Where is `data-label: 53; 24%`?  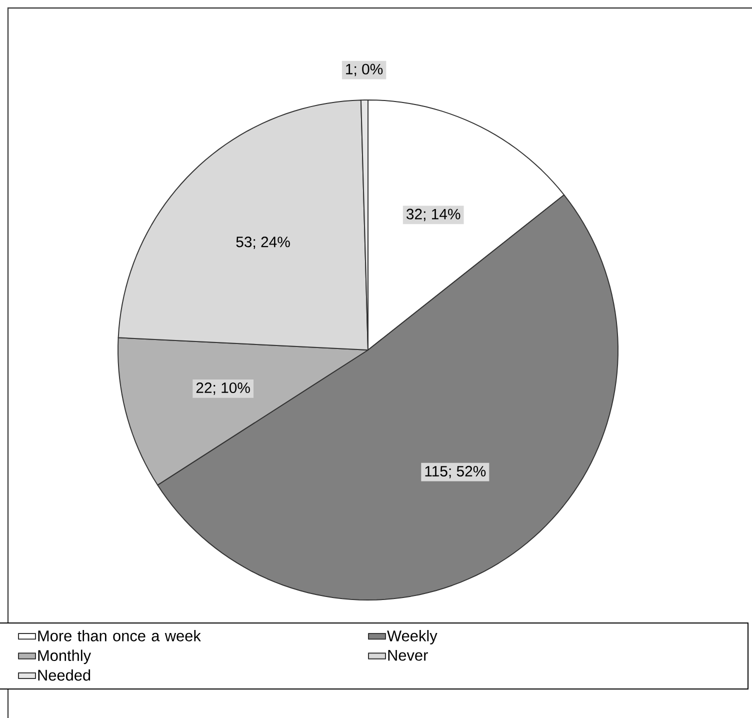 data-label: 53; 24% is located at coordinates (263, 242).